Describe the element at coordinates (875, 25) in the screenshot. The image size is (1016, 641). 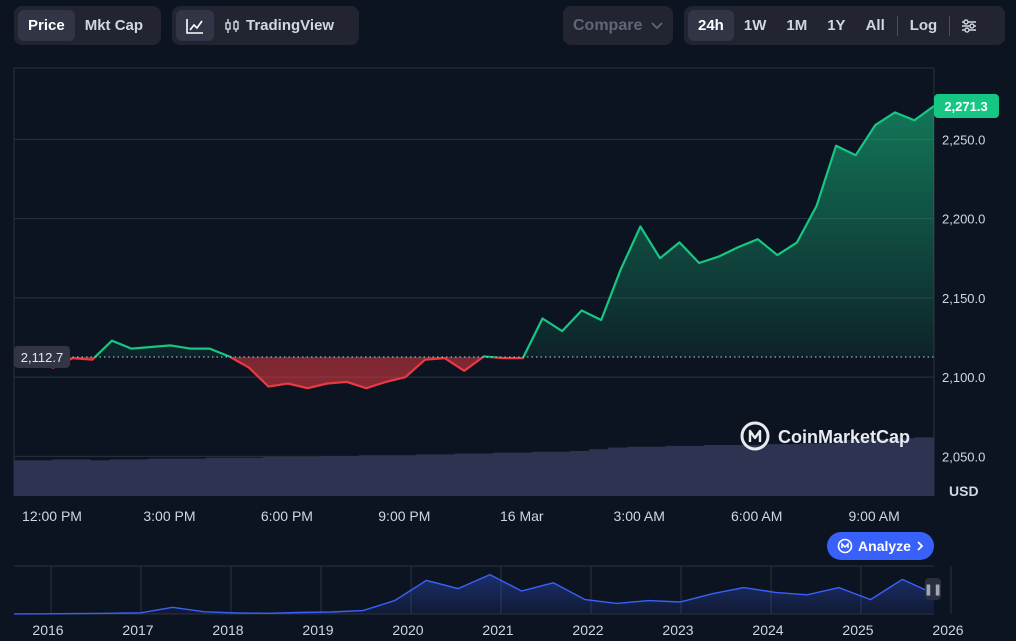
I see `range-all: All` at that location.